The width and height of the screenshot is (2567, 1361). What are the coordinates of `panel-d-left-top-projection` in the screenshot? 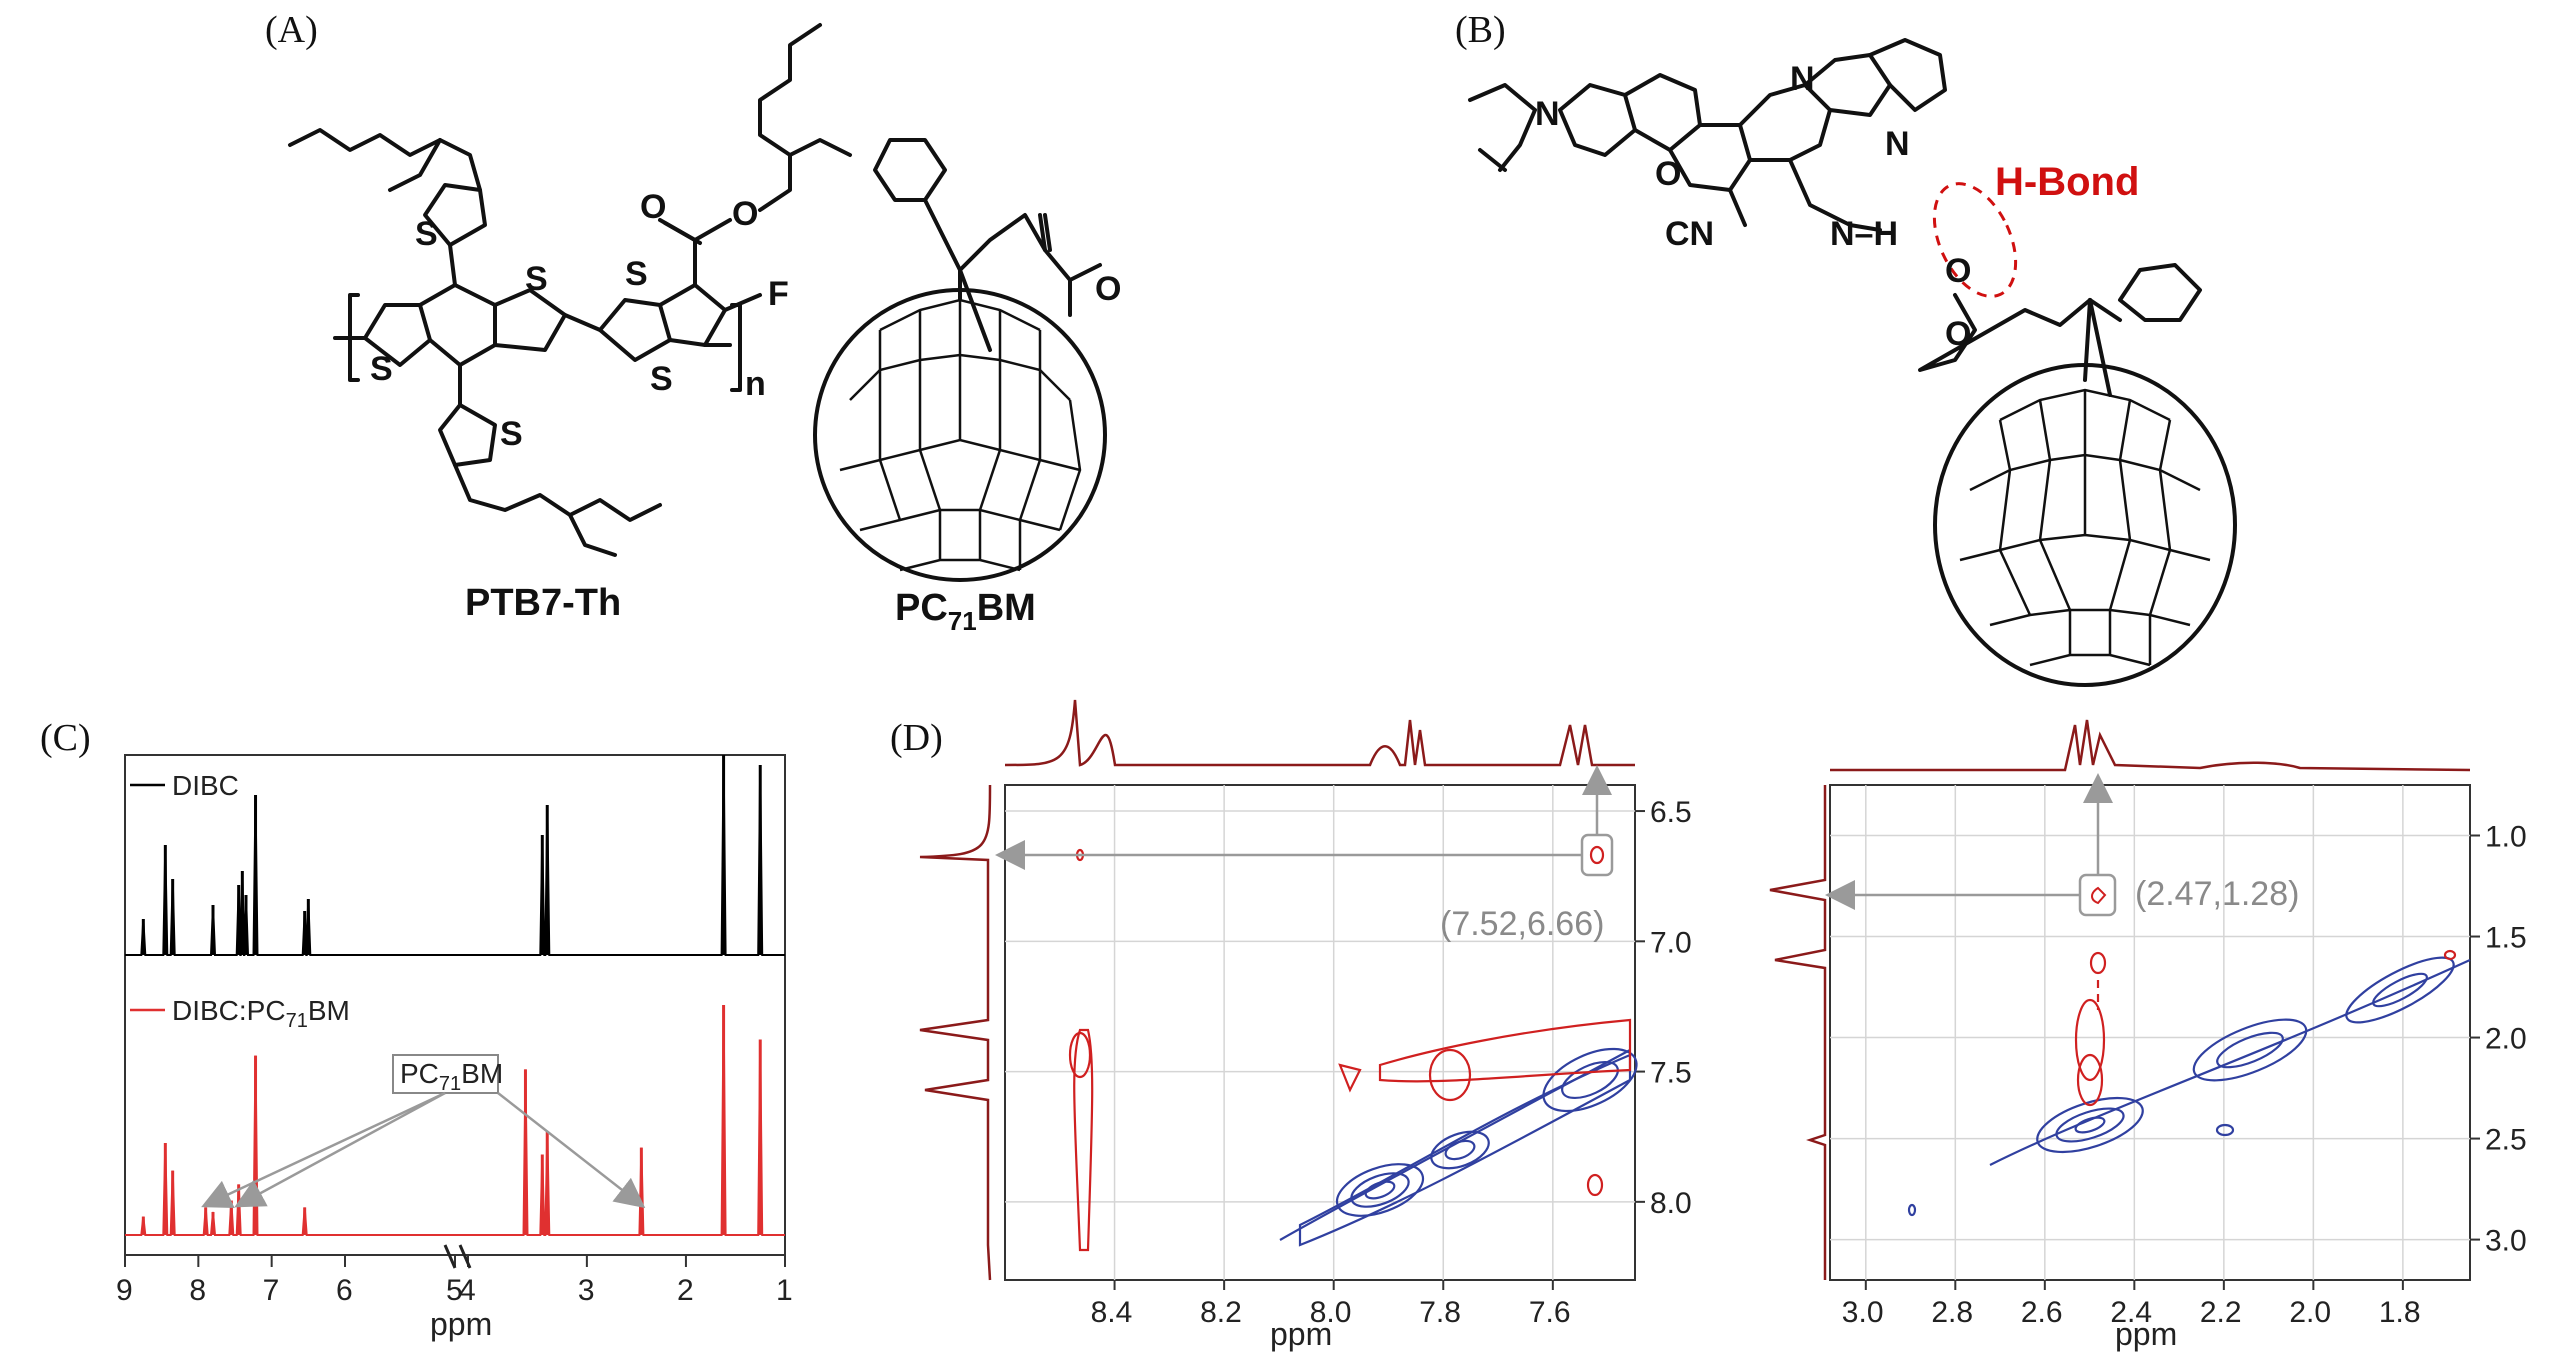 It's located at (1319, 733).